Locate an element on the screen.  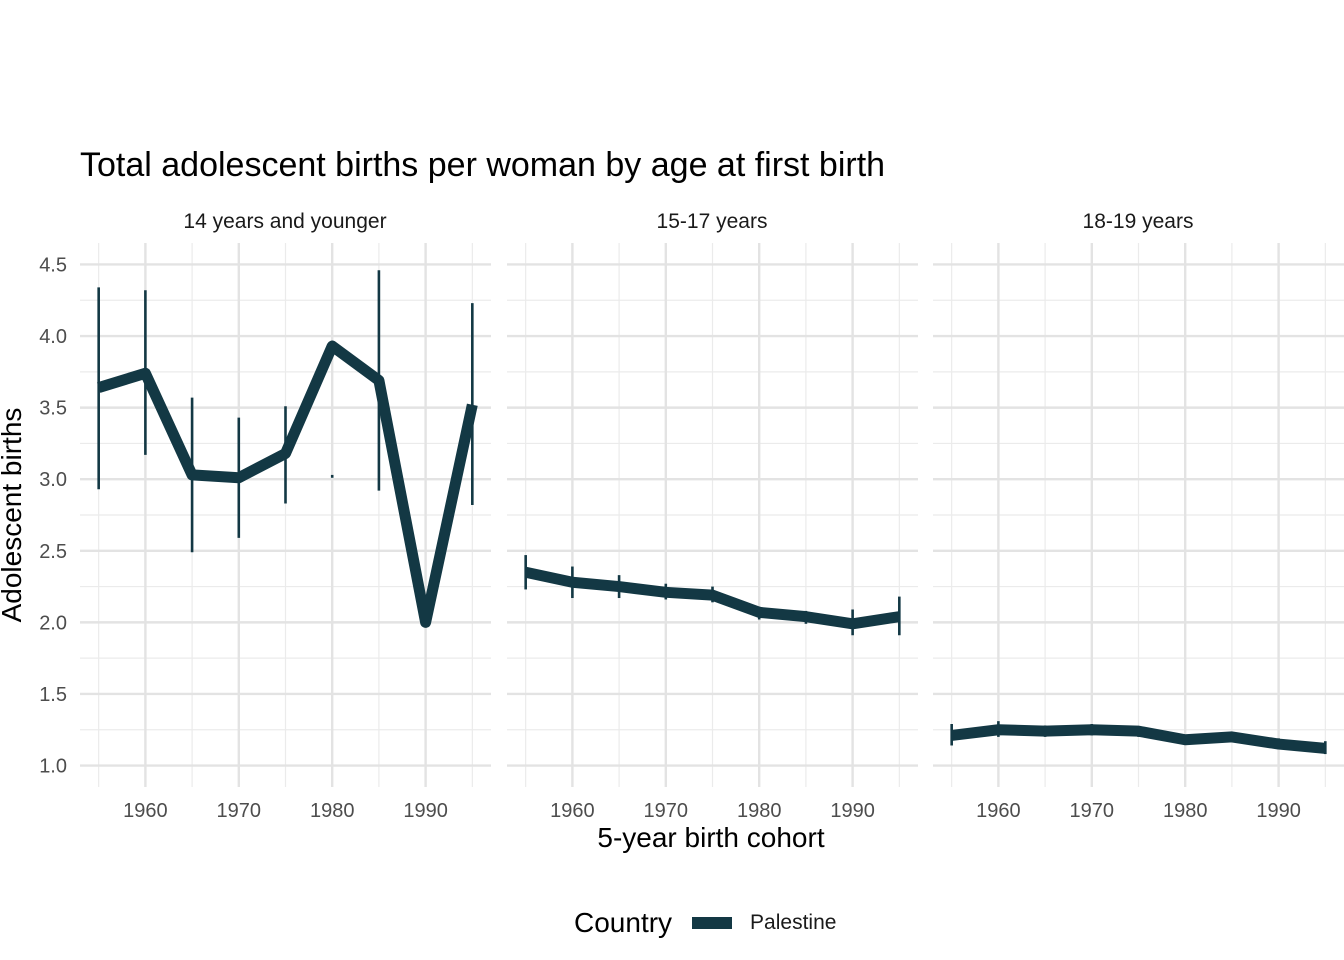
legend-key-palestine is located at coordinates (712, 923).